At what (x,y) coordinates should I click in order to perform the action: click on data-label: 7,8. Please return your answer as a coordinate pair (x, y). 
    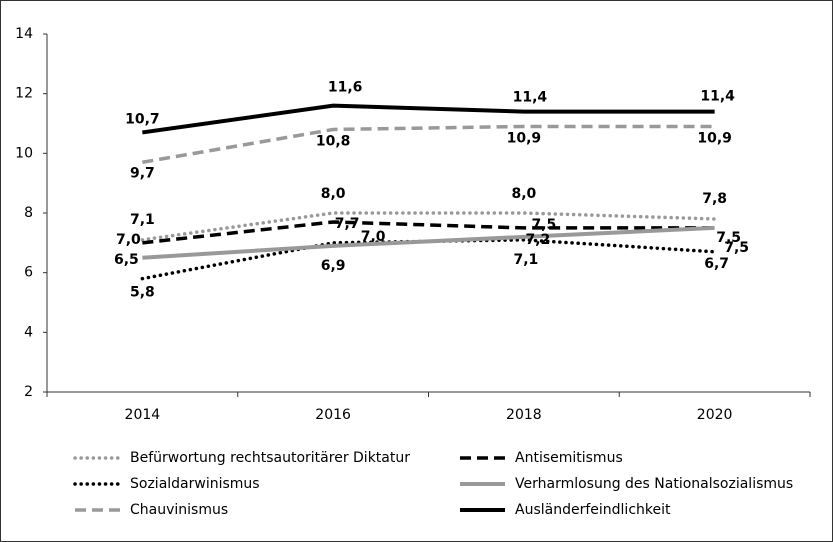
    Looking at the image, I should click on (714, 199).